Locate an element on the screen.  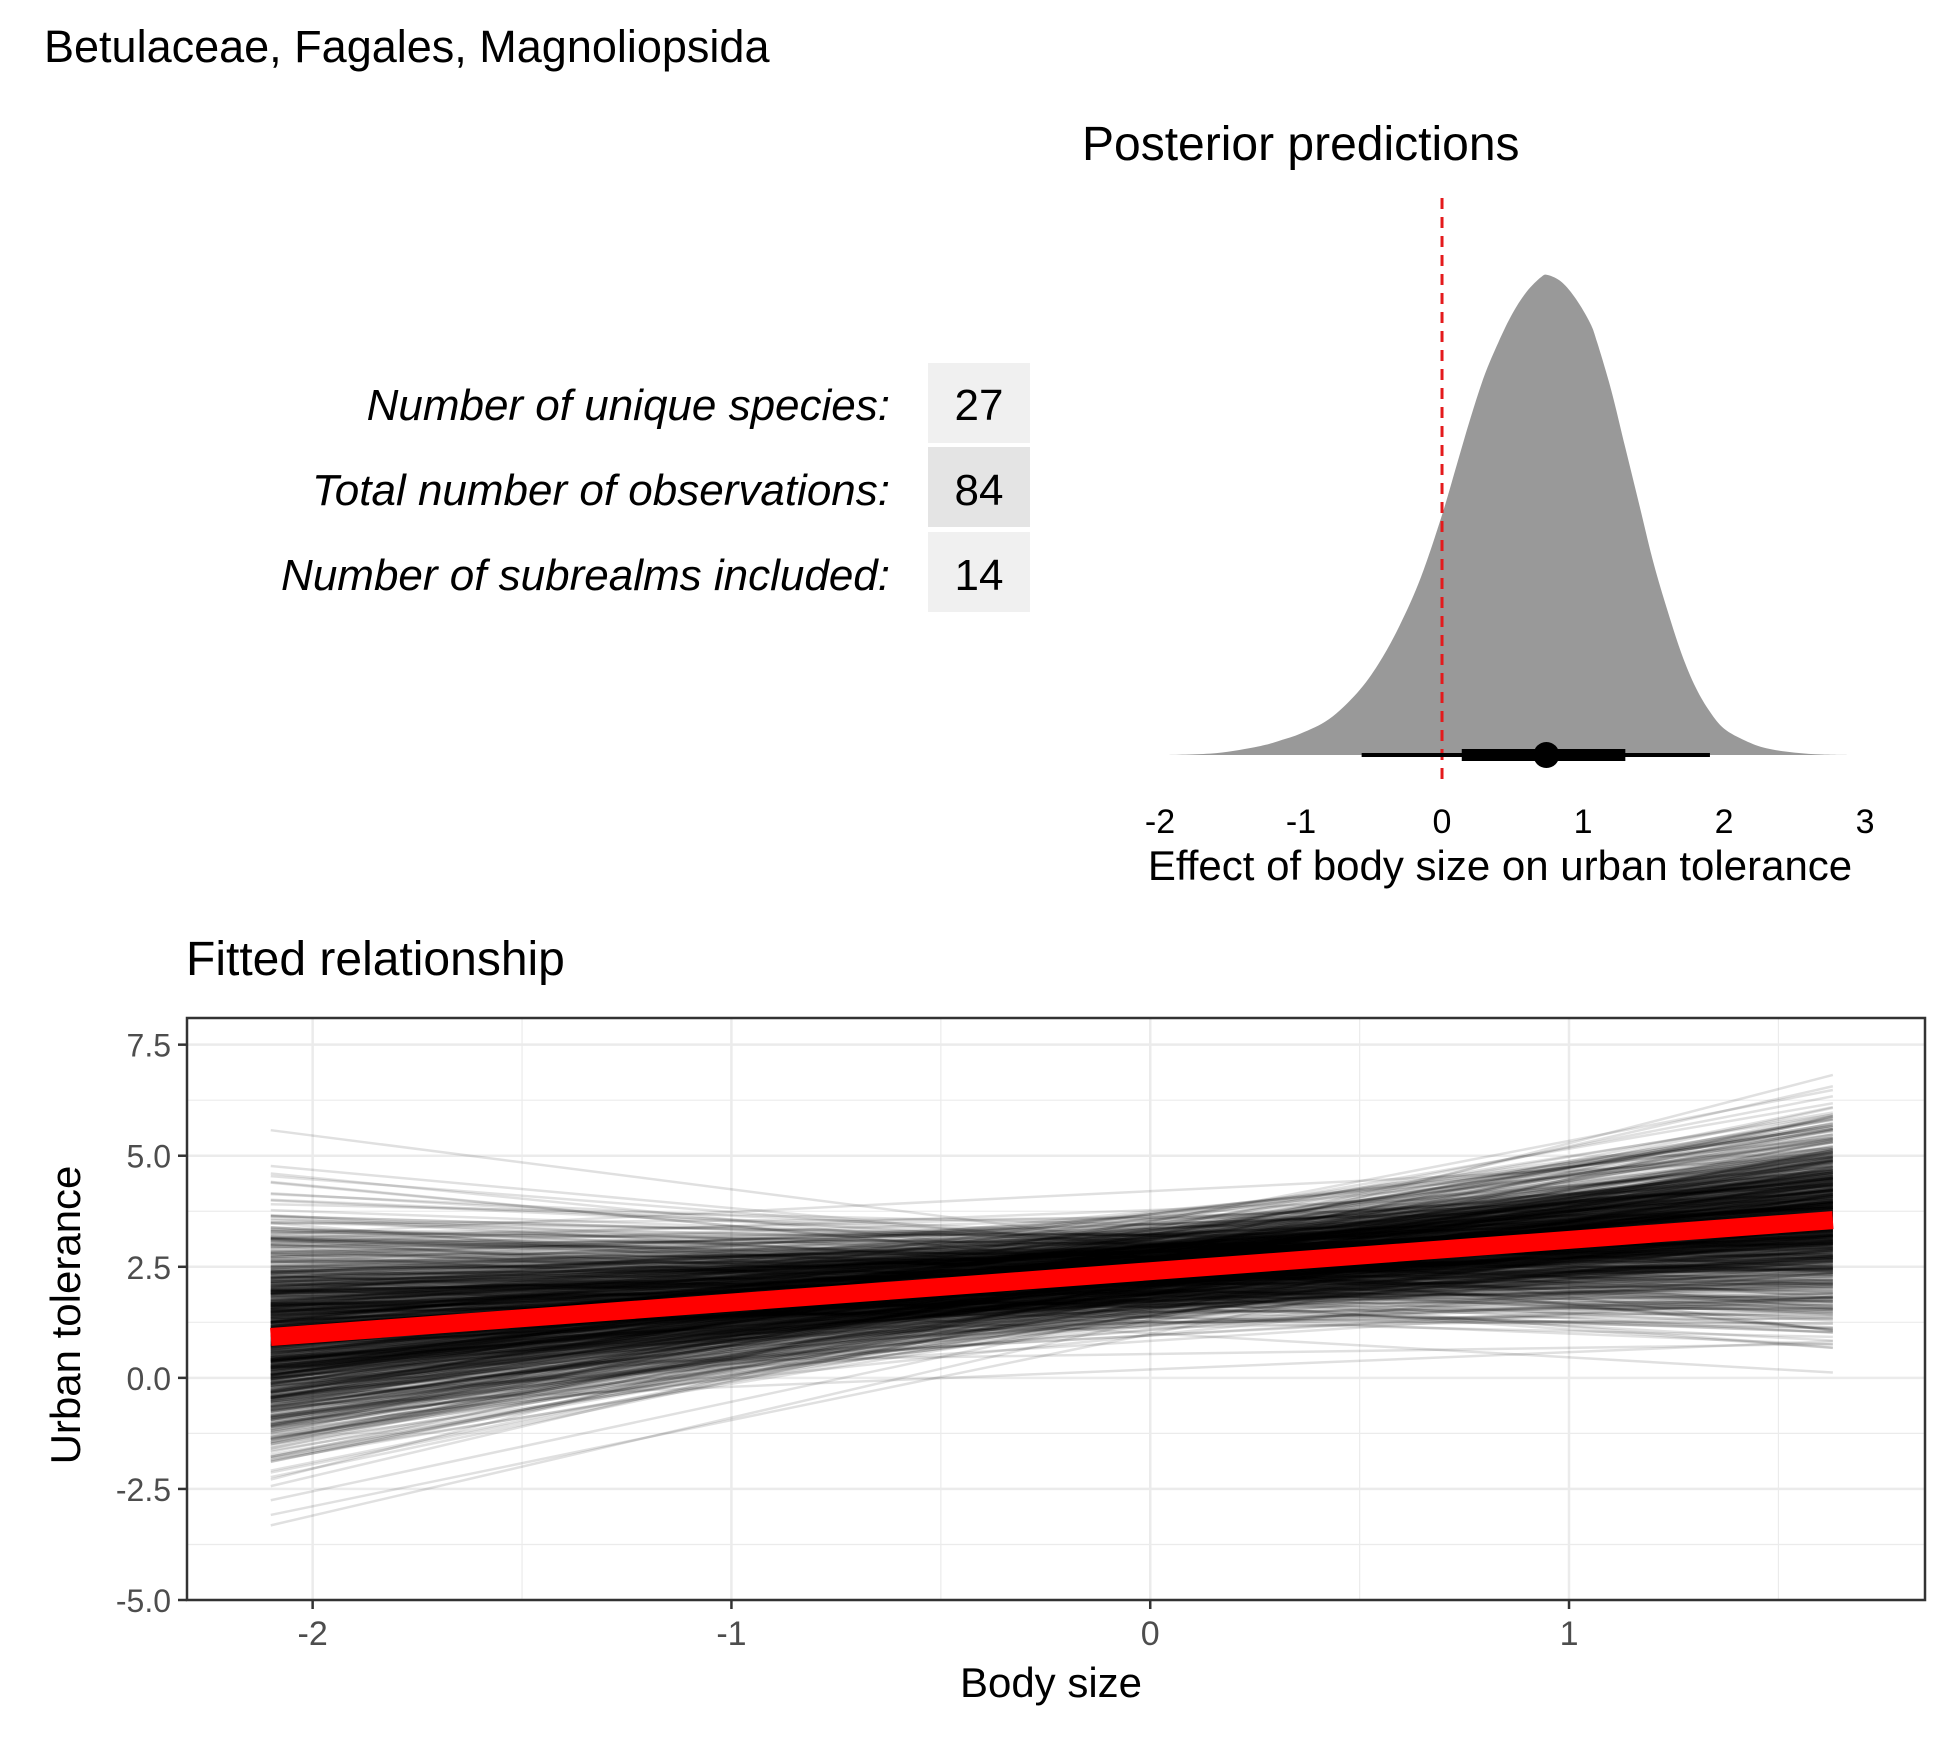
posterior-x-tick-label: 3 is located at coordinates (1865, 822).